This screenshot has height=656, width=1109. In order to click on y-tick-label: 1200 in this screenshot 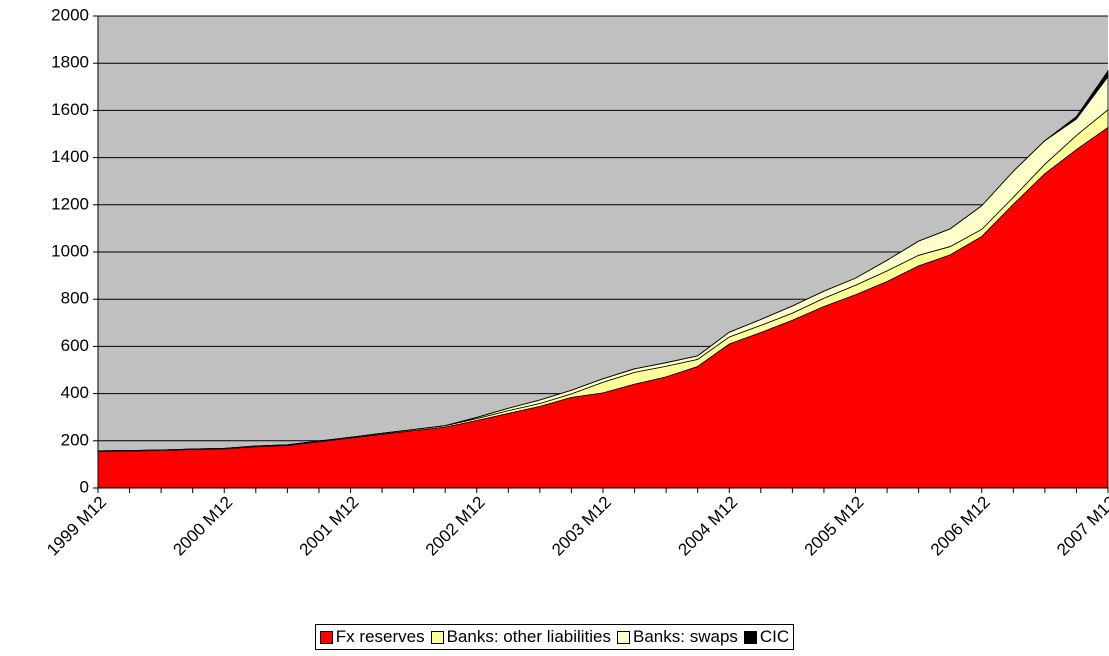, I will do `click(70, 203)`.